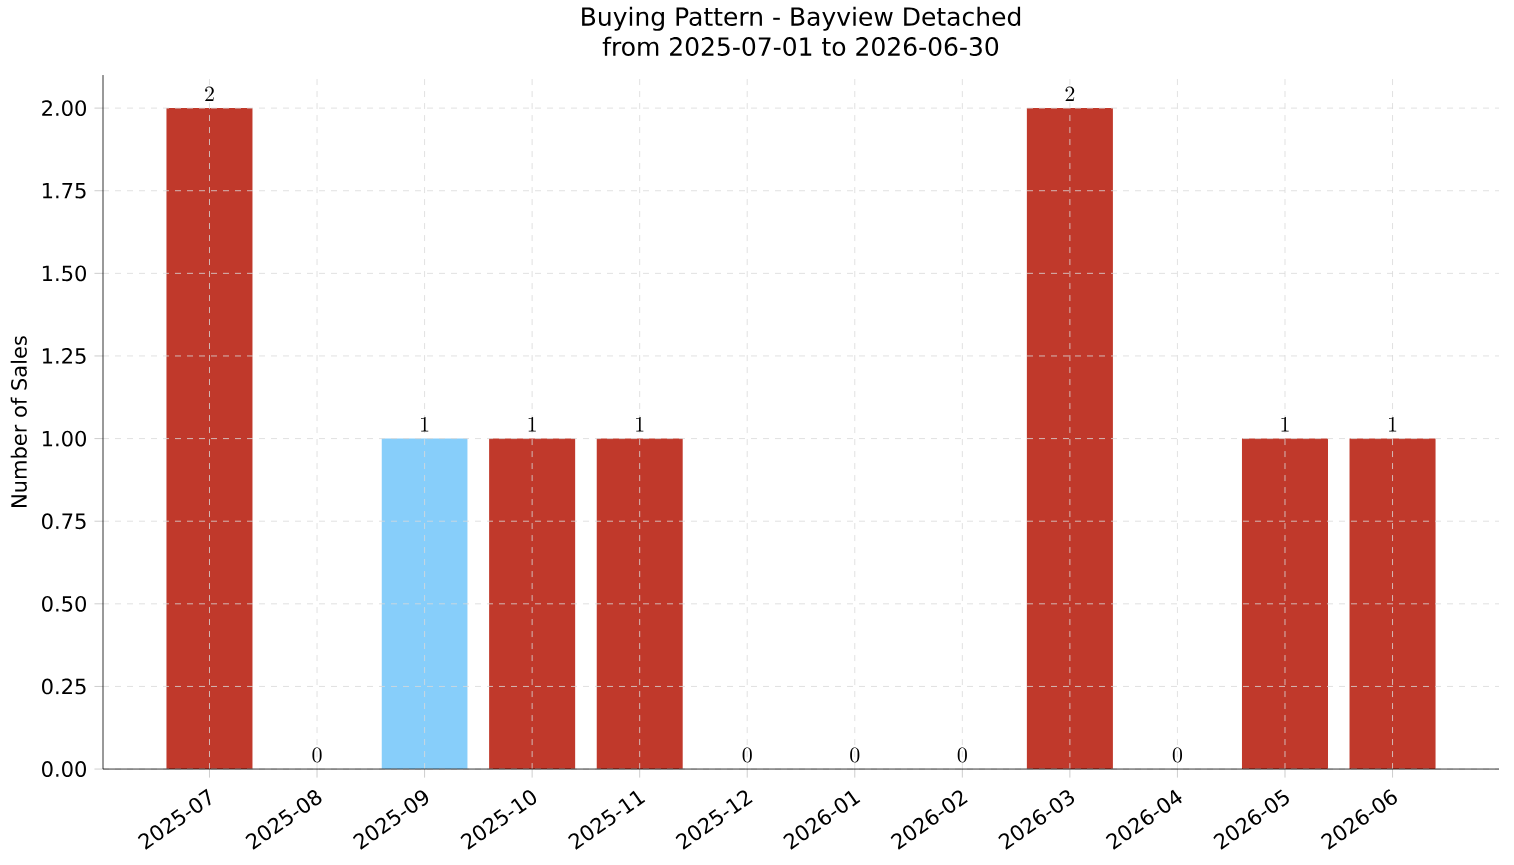  I want to click on y-axis-title: Number of Sales, so click(18, 421).